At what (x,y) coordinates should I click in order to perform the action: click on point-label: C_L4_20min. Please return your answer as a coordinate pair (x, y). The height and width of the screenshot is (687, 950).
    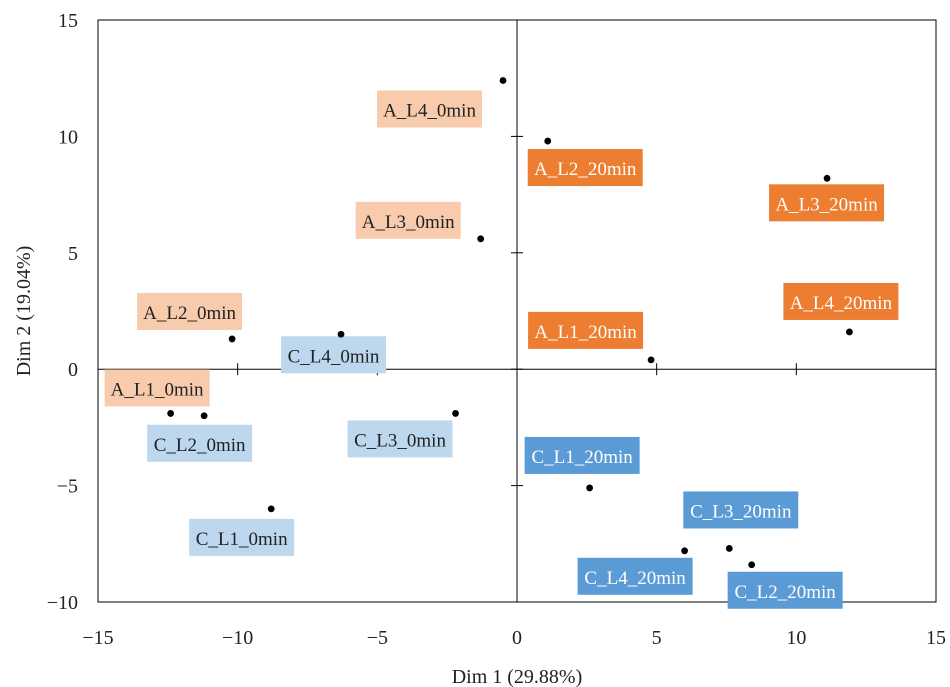
    Looking at the image, I should click on (635, 578).